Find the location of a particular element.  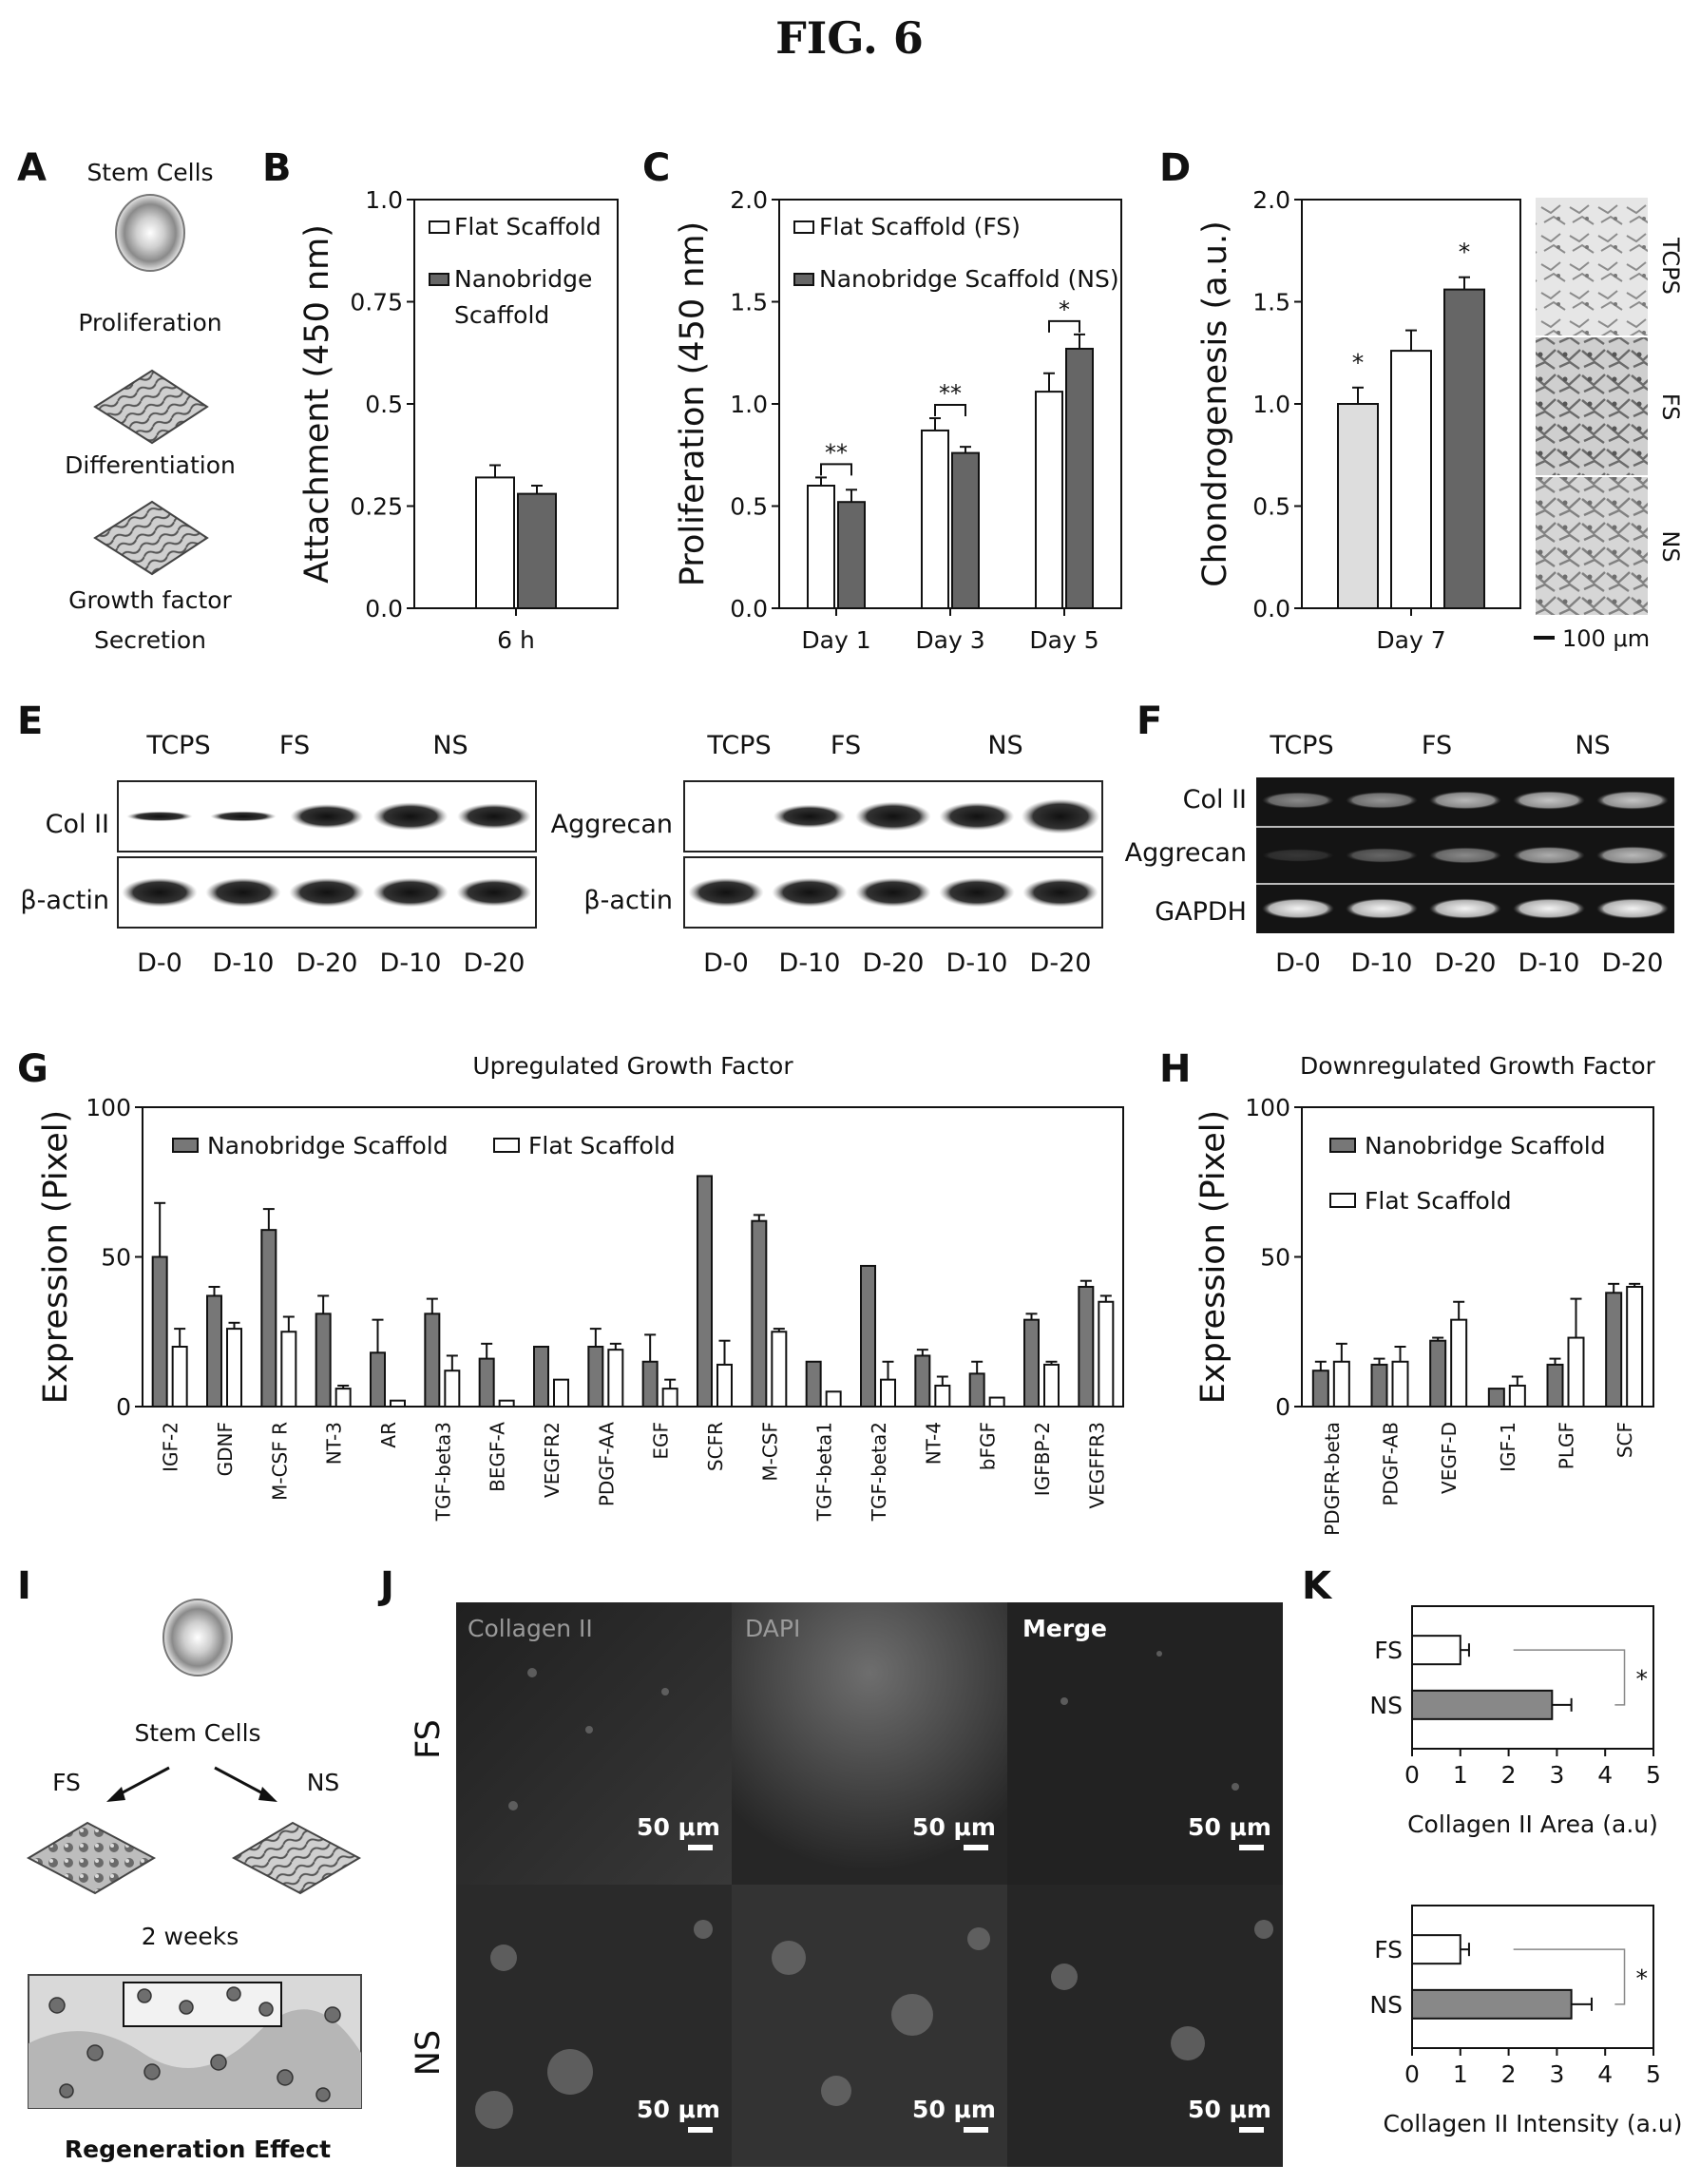

micrograph-ns-merge is located at coordinates (1145, 2026).